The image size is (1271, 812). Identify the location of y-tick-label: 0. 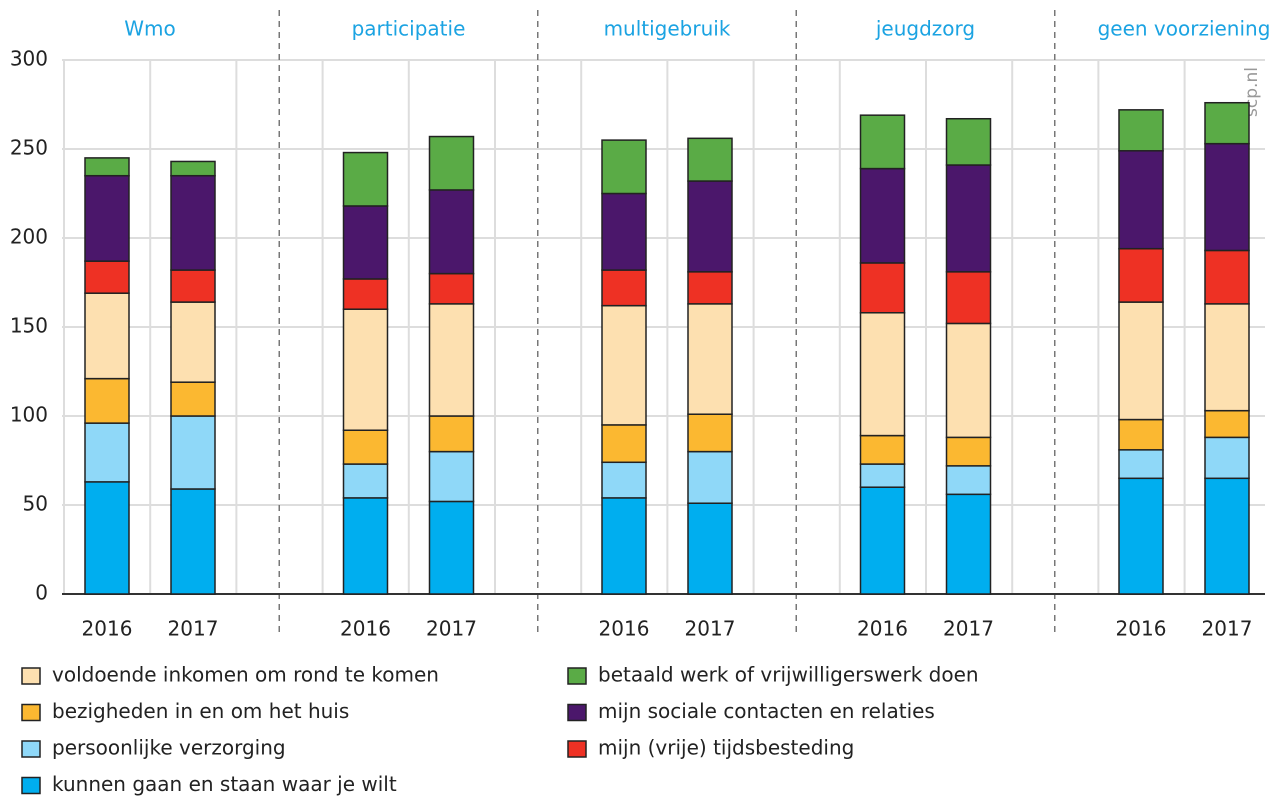
(41, 593).